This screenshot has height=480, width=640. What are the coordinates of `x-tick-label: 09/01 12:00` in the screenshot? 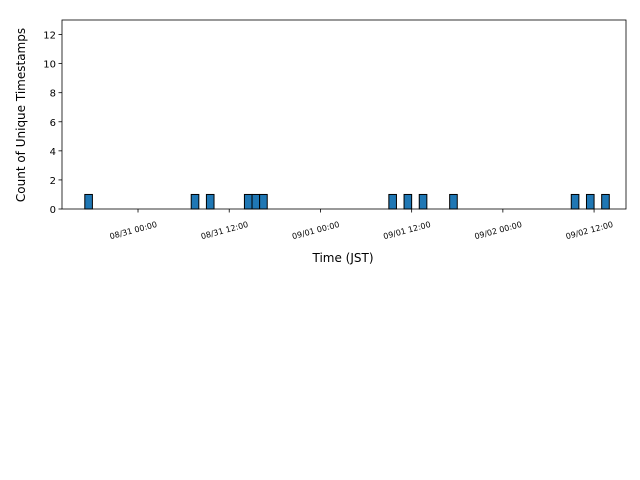 It's located at (406, 230).